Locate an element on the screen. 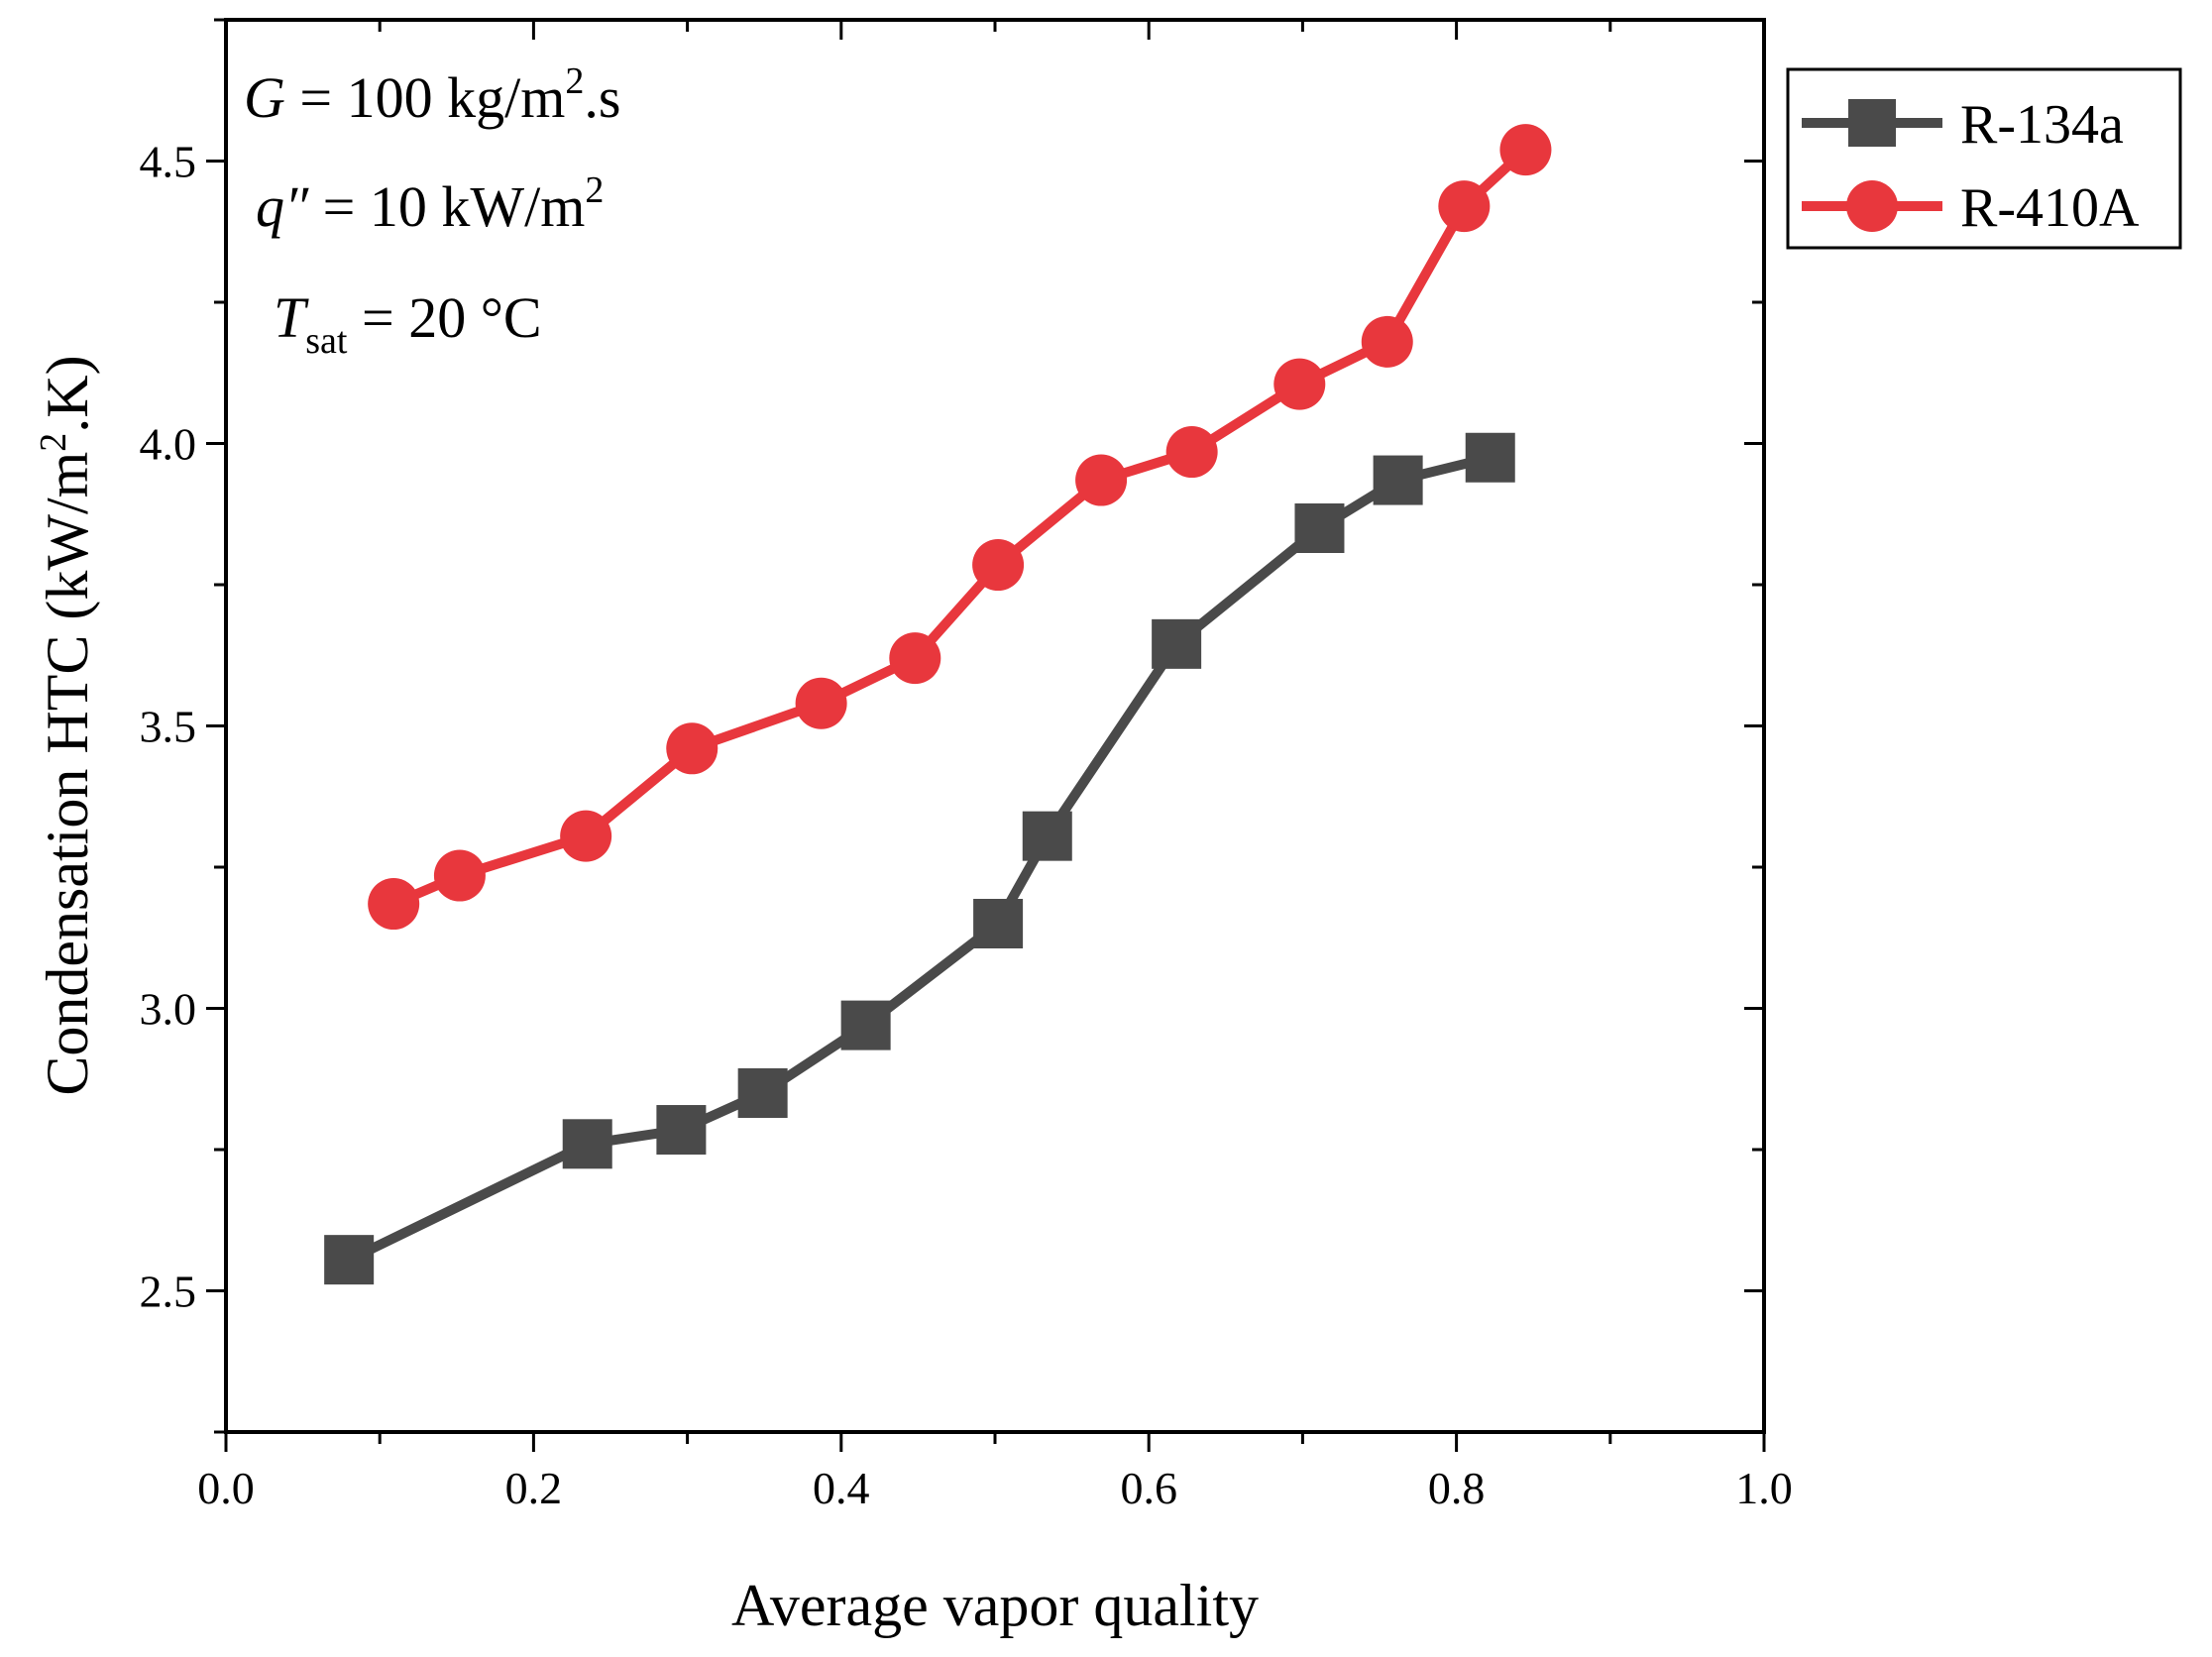  legend-marker-r410a is located at coordinates (1872, 206).